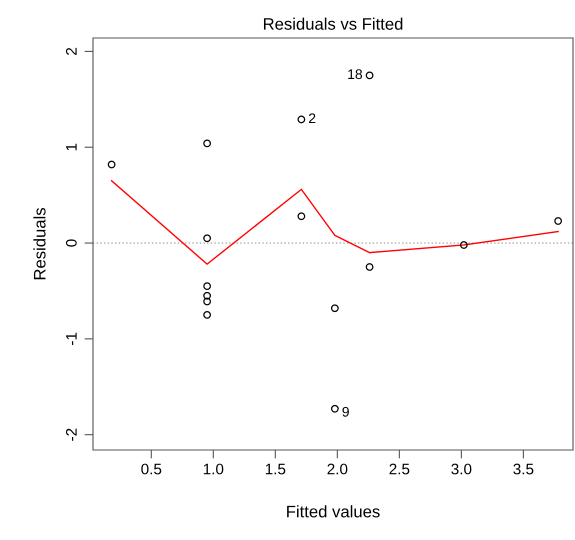 The image size is (575, 540). I want to click on chart-title: Residuals vs Fitted, so click(333, 24).